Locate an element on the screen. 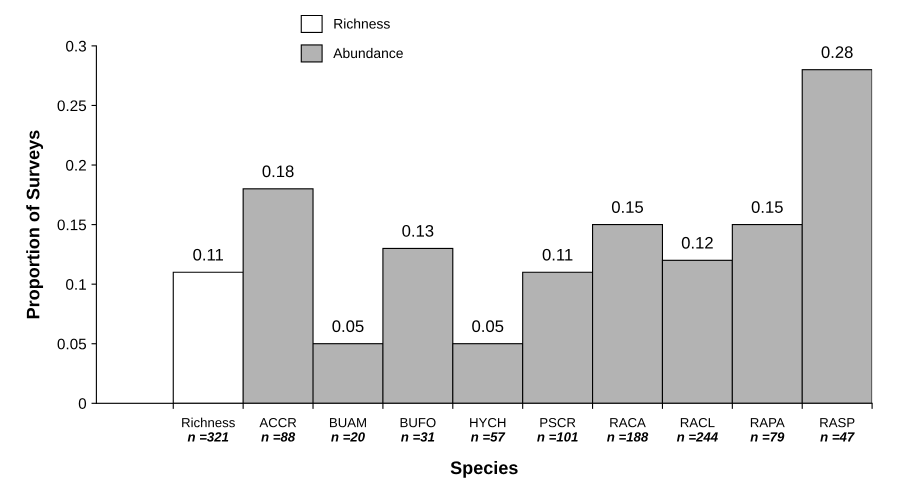 The width and height of the screenshot is (918, 483). x-tick-label: RASP n =47 is located at coordinates (837, 430).